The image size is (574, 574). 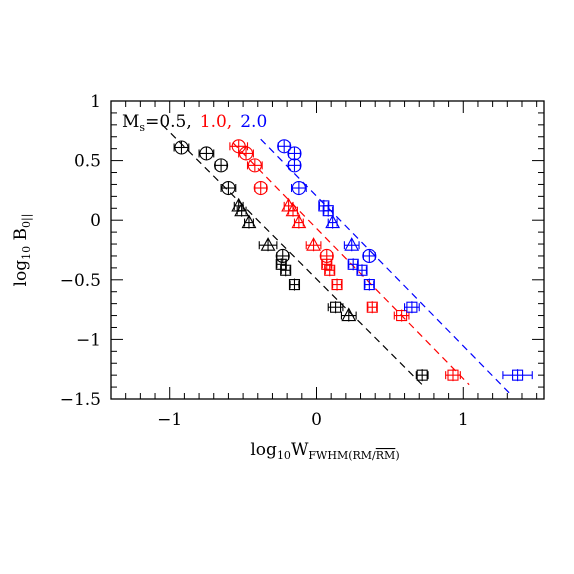 What do you see at coordinates (95, 102) in the screenshot?
I see `y-tick-label: 1` at bounding box center [95, 102].